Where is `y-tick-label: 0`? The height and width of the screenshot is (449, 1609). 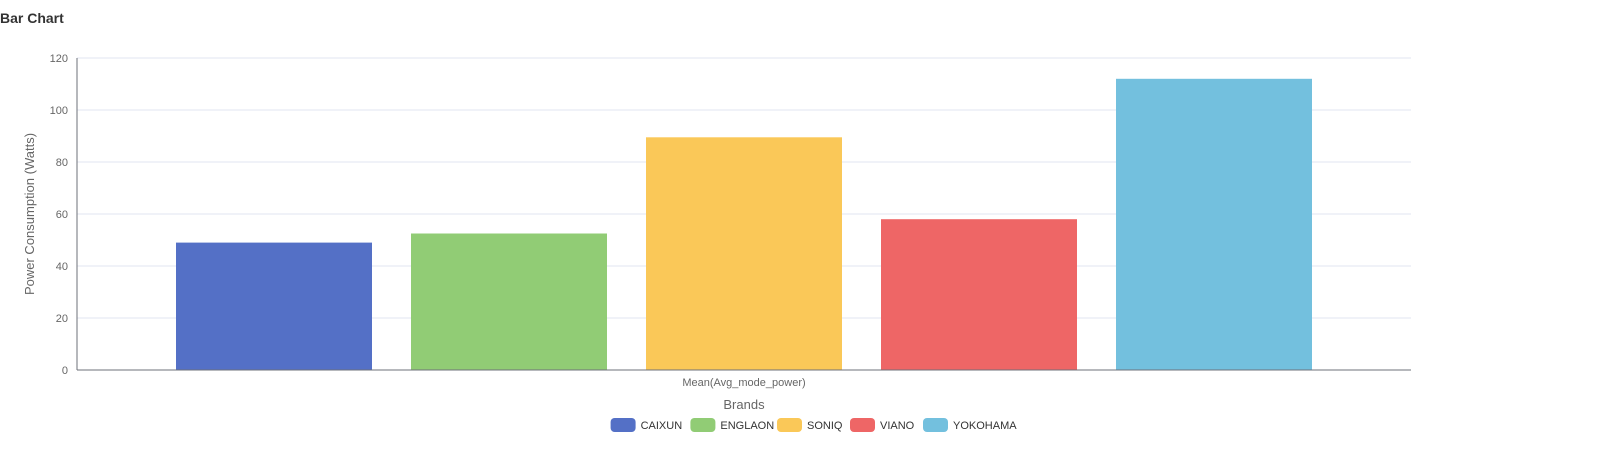
y-tick-label: 0 is located at coordinates (65, 371).